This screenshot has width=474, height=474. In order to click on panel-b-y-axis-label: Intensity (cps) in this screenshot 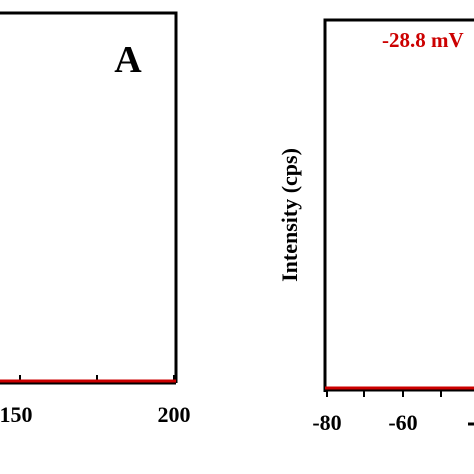, I will do `click(289, 215)`.